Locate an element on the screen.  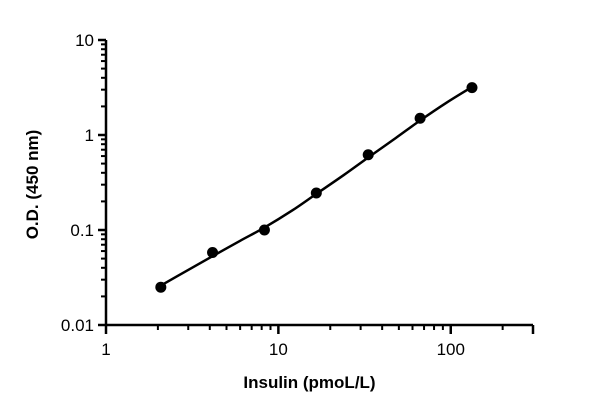
y-tick-label: 1 is located at coordinates (89, 135).